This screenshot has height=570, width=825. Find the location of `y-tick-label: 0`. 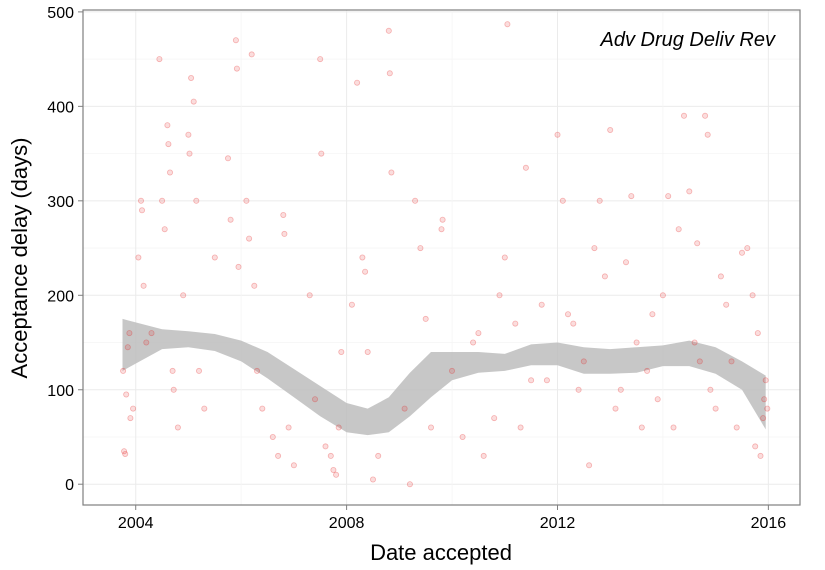

y-tick-label: 0 is located at coordinates (69, 485).